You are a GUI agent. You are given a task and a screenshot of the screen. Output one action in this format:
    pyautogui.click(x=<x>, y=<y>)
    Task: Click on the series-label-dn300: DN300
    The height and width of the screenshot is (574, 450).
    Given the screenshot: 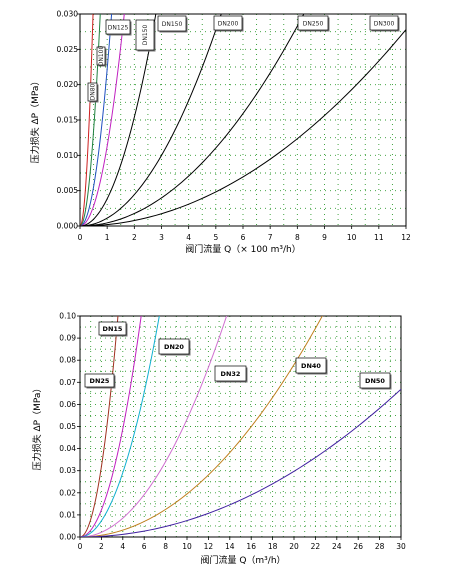 What is the action you would take?
    pyautogui.click(x=384, y=23)
    